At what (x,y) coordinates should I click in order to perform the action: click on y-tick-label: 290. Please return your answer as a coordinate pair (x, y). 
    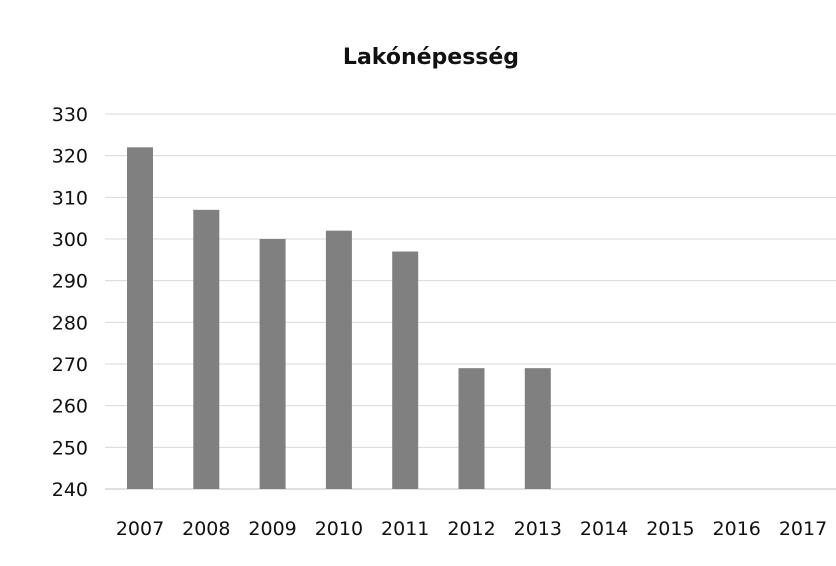
    Looking at the image, I should click on (70, 282).